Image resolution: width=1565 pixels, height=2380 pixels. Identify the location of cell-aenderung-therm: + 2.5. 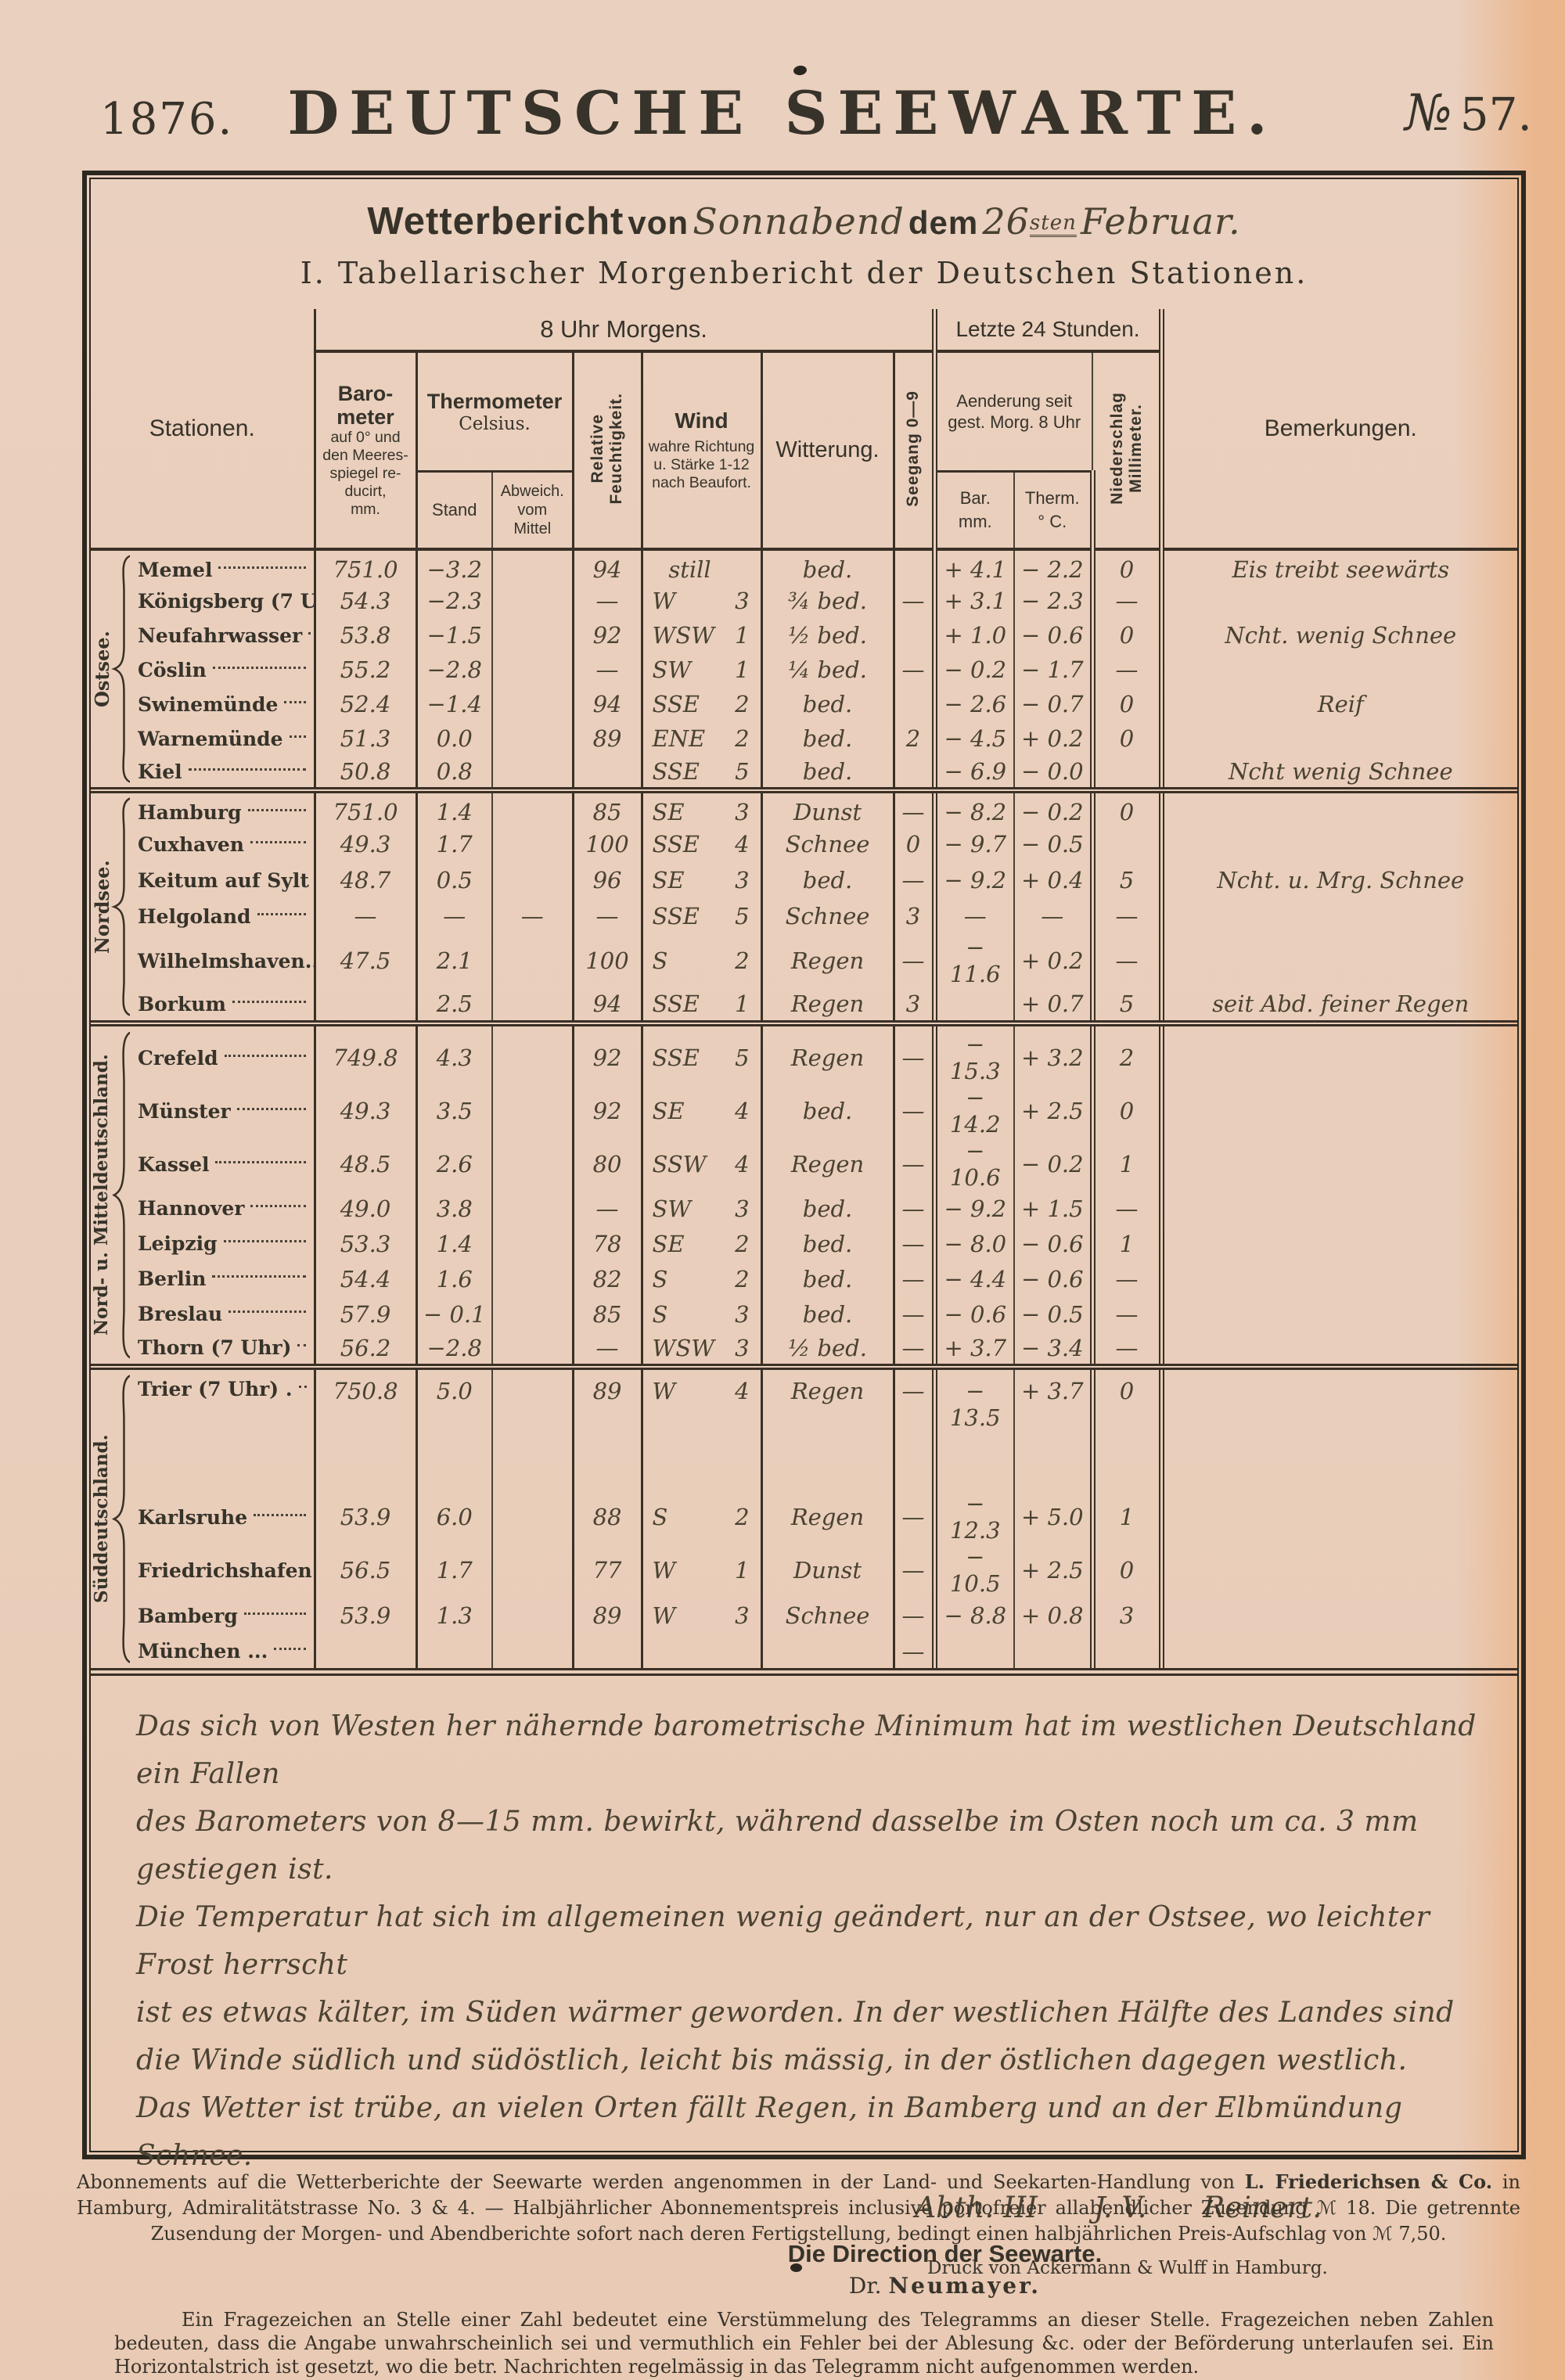
(1055, 1111).